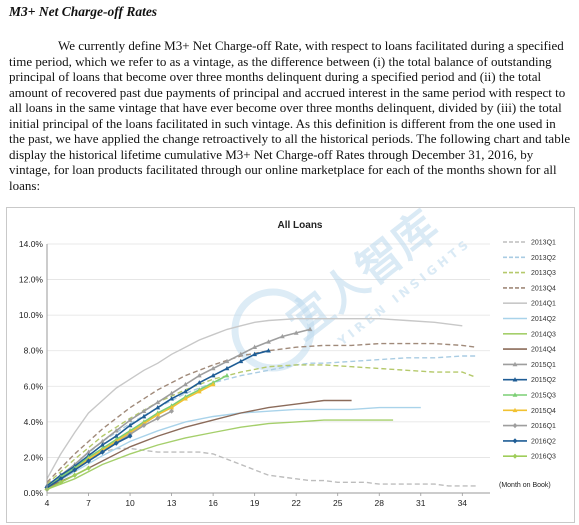 The width and height of the screenshot is (579, 525). What do you see at coordinates (380, 503) in the screenshot?
I see `x-tick-label: 28` at bounding box center [380, 503].